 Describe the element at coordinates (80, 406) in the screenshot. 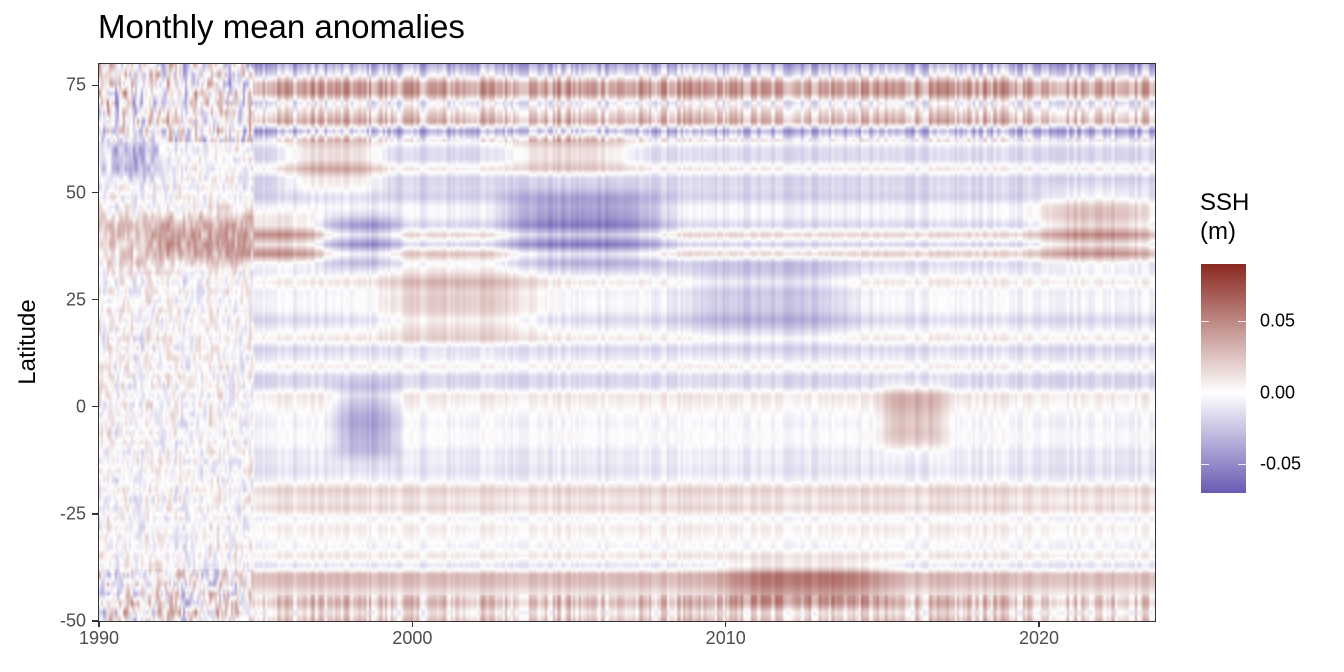

I see `y-tick-label: 0` at that location.